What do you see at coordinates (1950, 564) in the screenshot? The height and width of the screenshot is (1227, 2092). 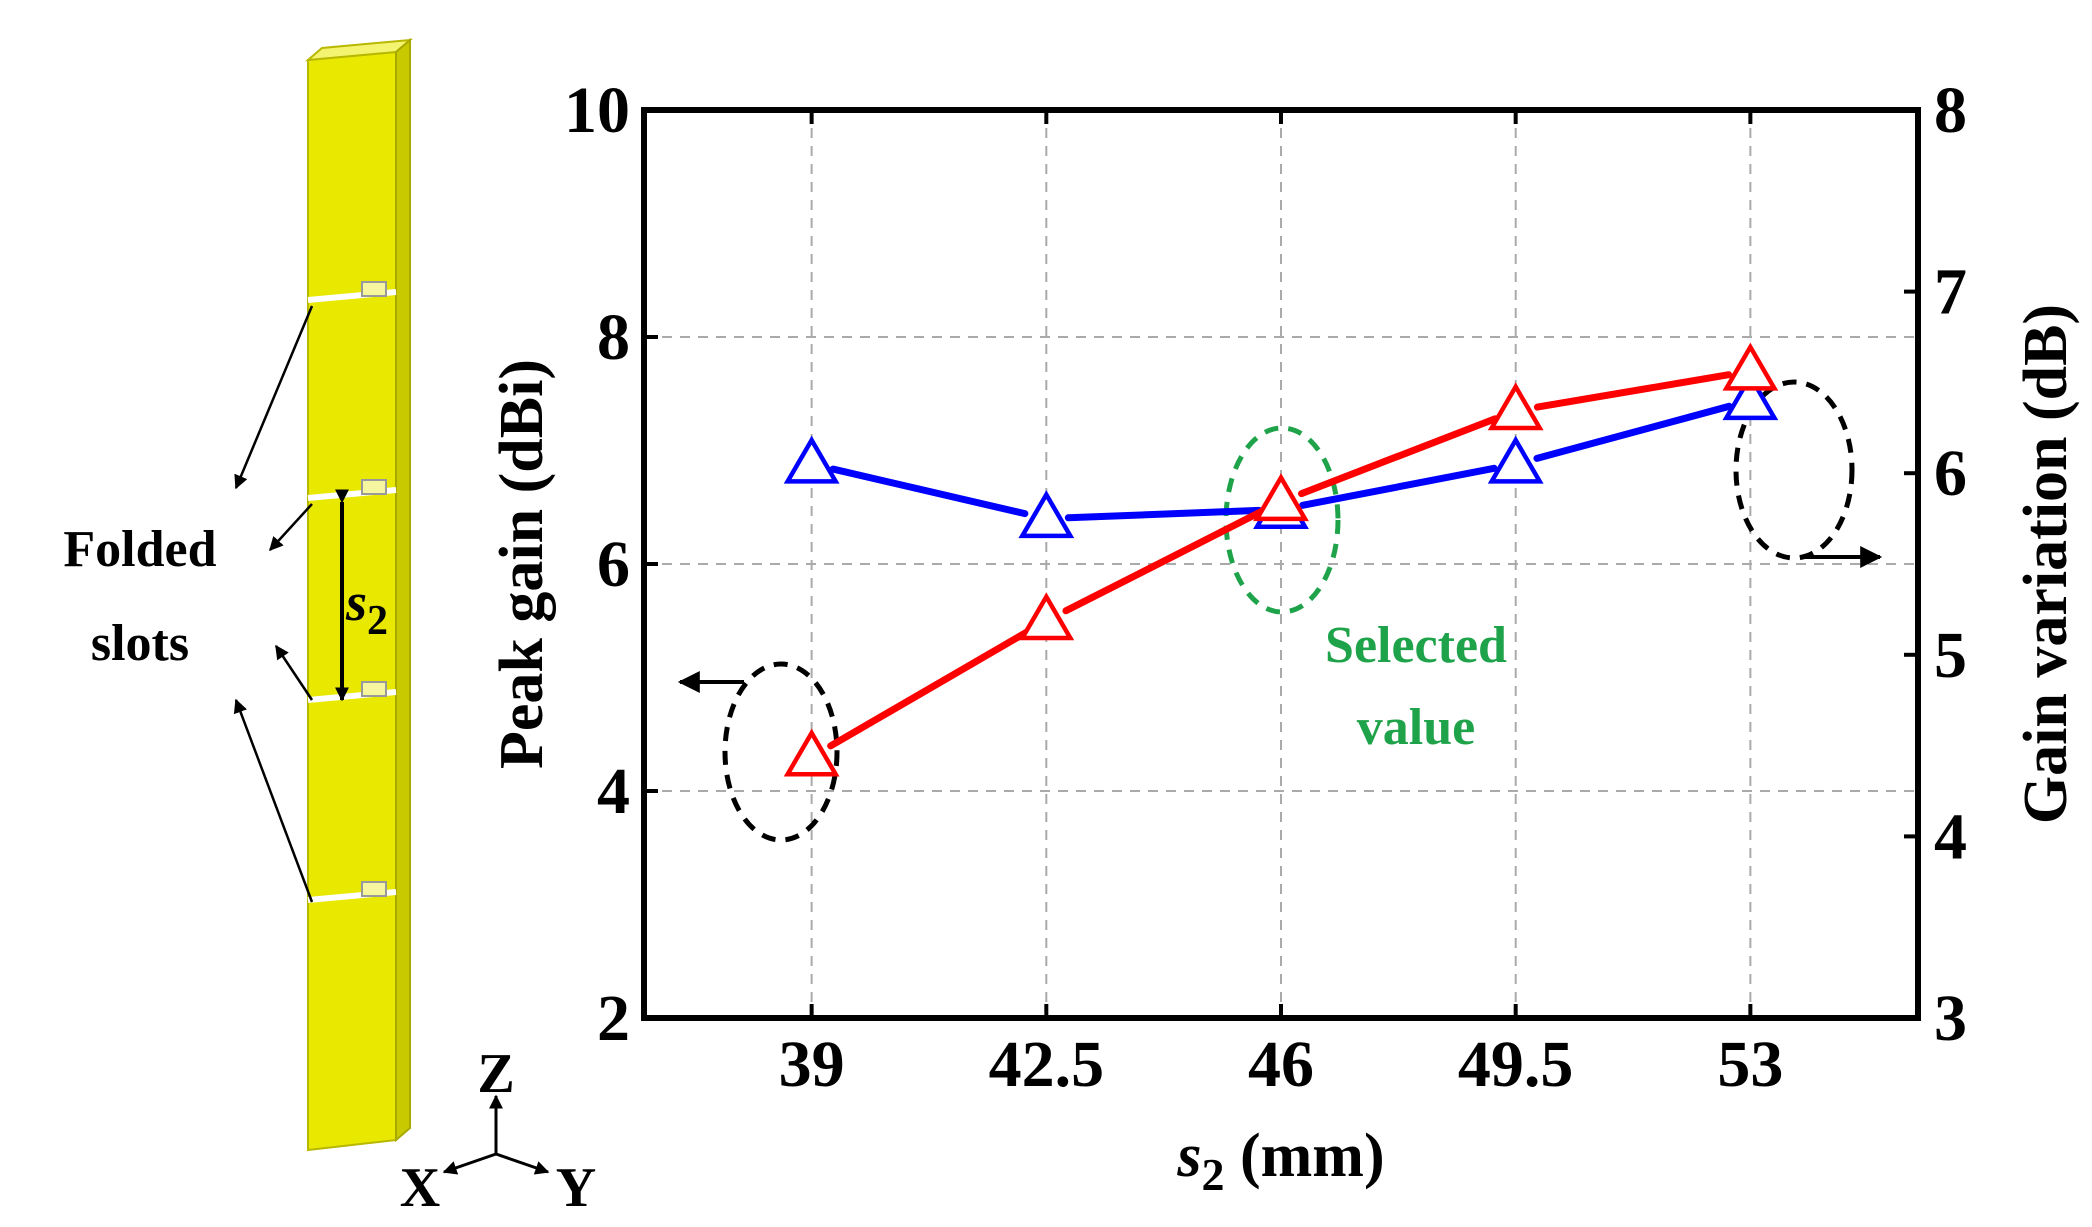 I see `right-y-tick-labels: 3 4 5 6 7 8` at bounding box center [1950, 564].